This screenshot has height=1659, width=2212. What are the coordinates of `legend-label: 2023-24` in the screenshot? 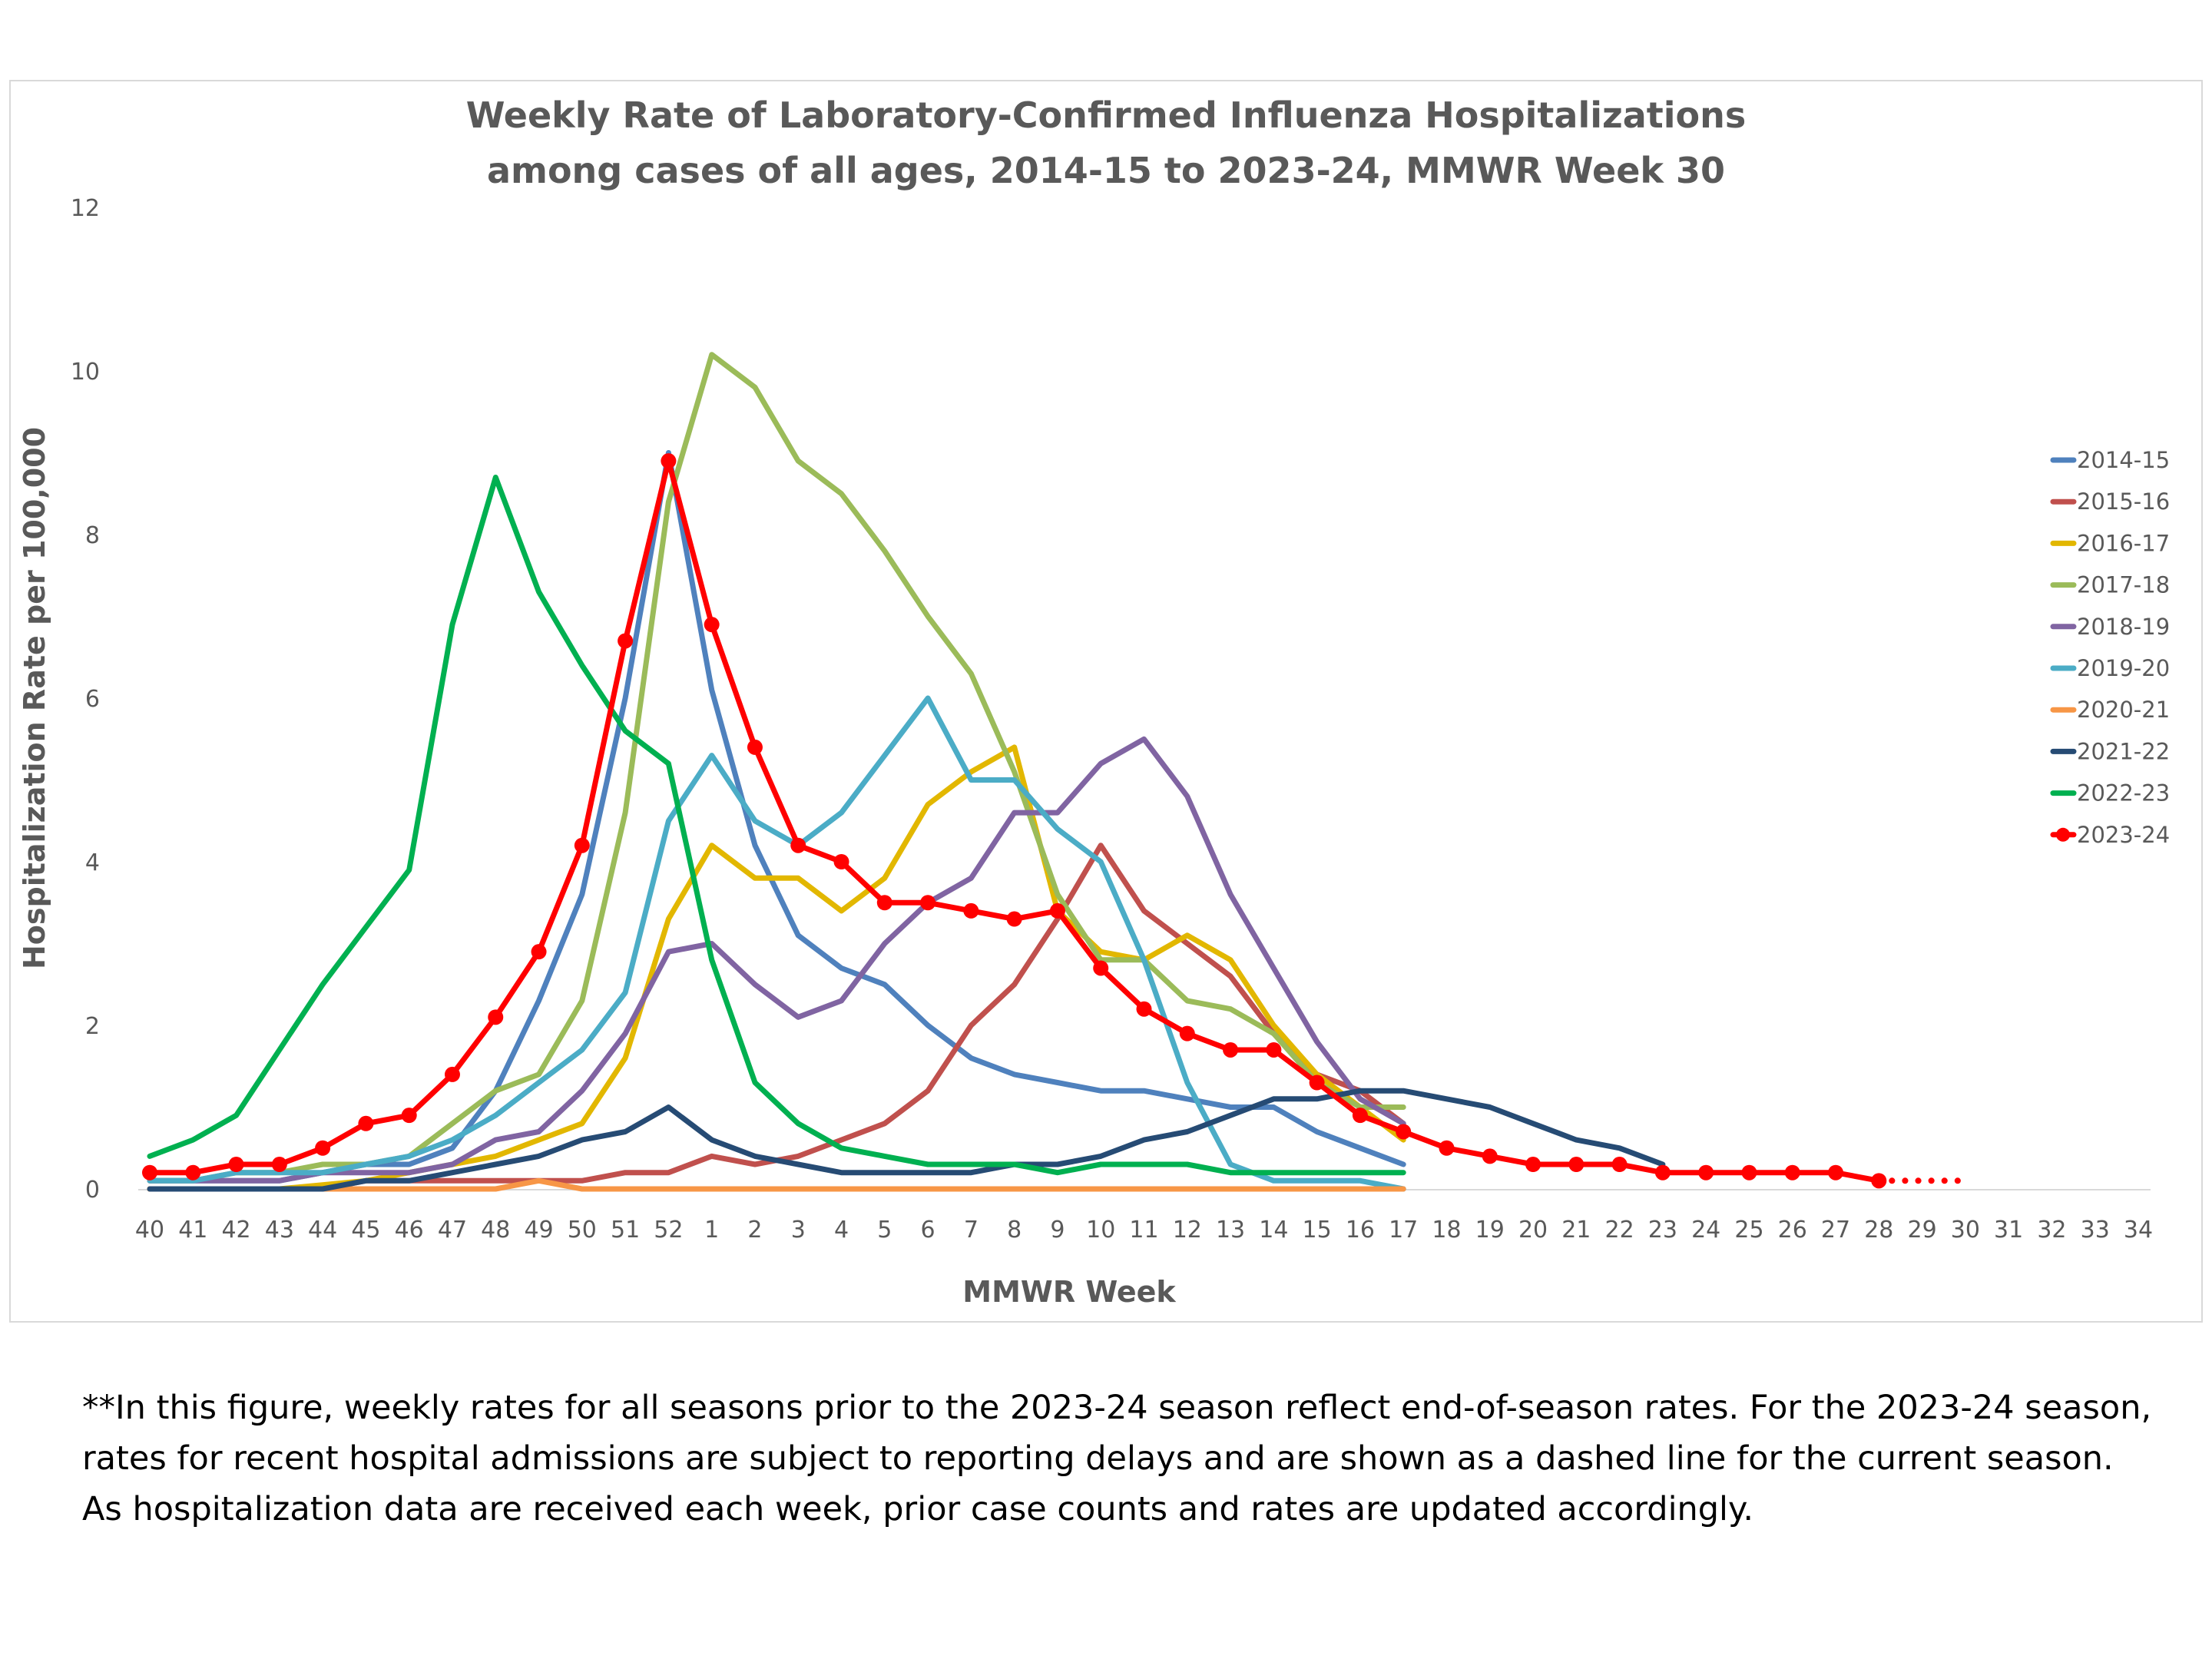 It's located at (2123, 835).